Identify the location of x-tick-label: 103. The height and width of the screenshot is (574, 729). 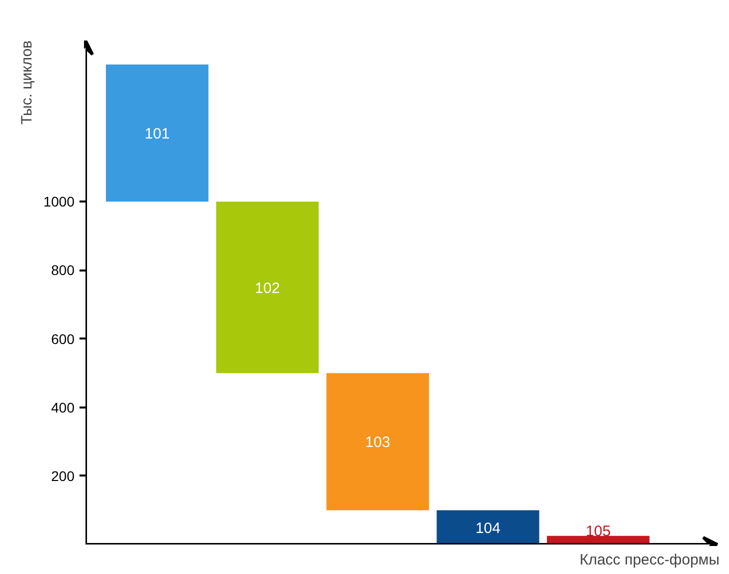
(377, 443).